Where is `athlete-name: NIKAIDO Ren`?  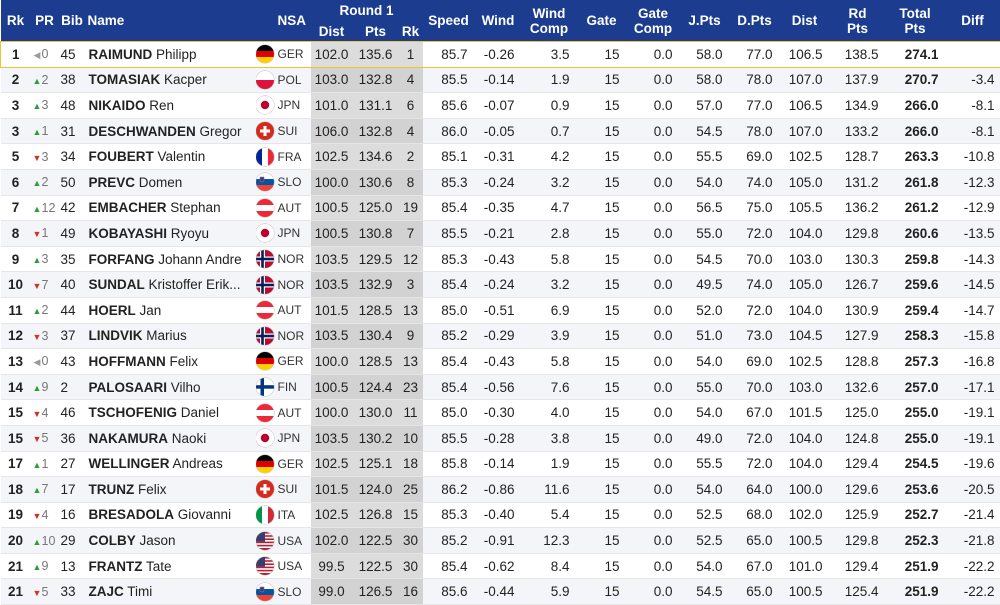
athlete-name: NIKAIDO Ren is located at coordinates (171, 106).